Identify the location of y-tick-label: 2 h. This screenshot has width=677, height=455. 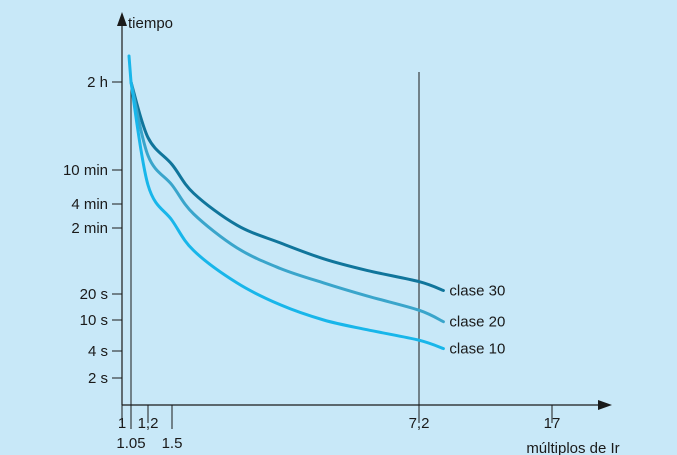
(97, 82).